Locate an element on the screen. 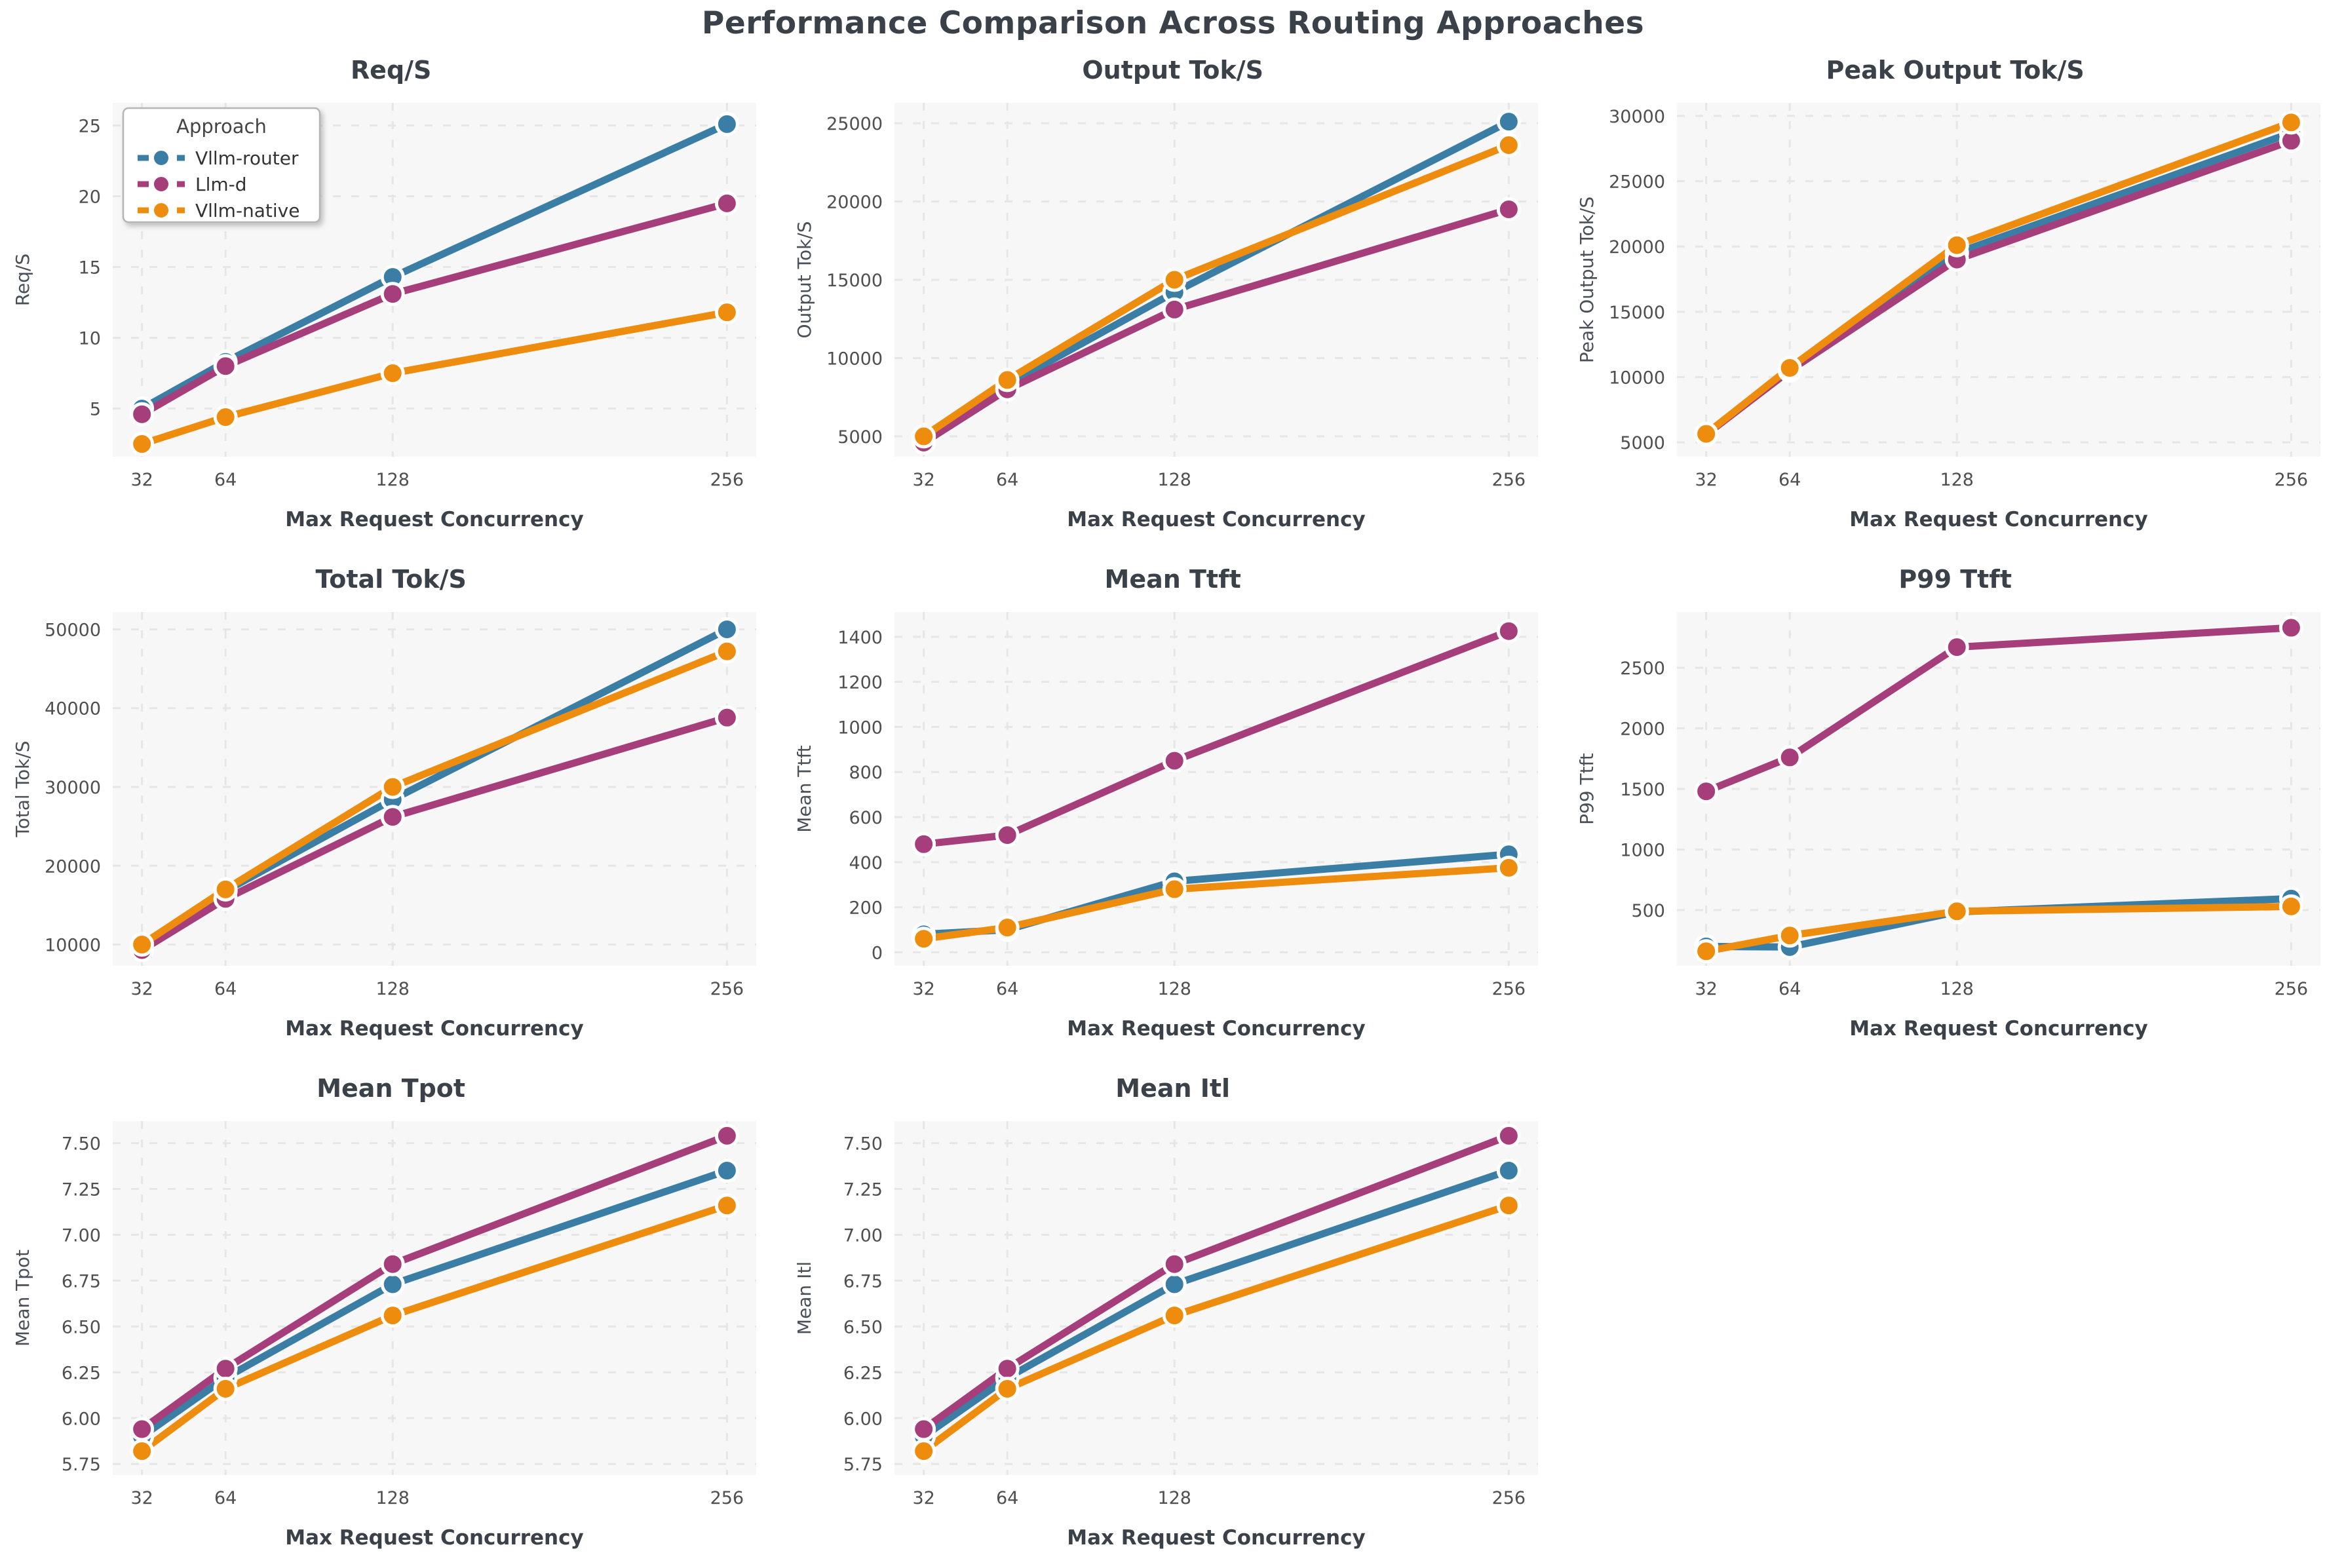 The width and height of the screenshot is (2346, 1568). y-tick-label: 6.75 is located at coordinates (81, 1281).